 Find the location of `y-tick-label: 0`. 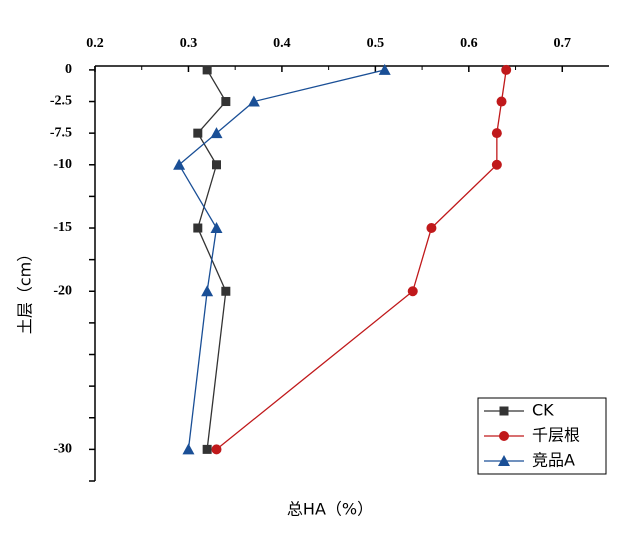

y-tick-label: 0 is located at coordinates (68, 69).